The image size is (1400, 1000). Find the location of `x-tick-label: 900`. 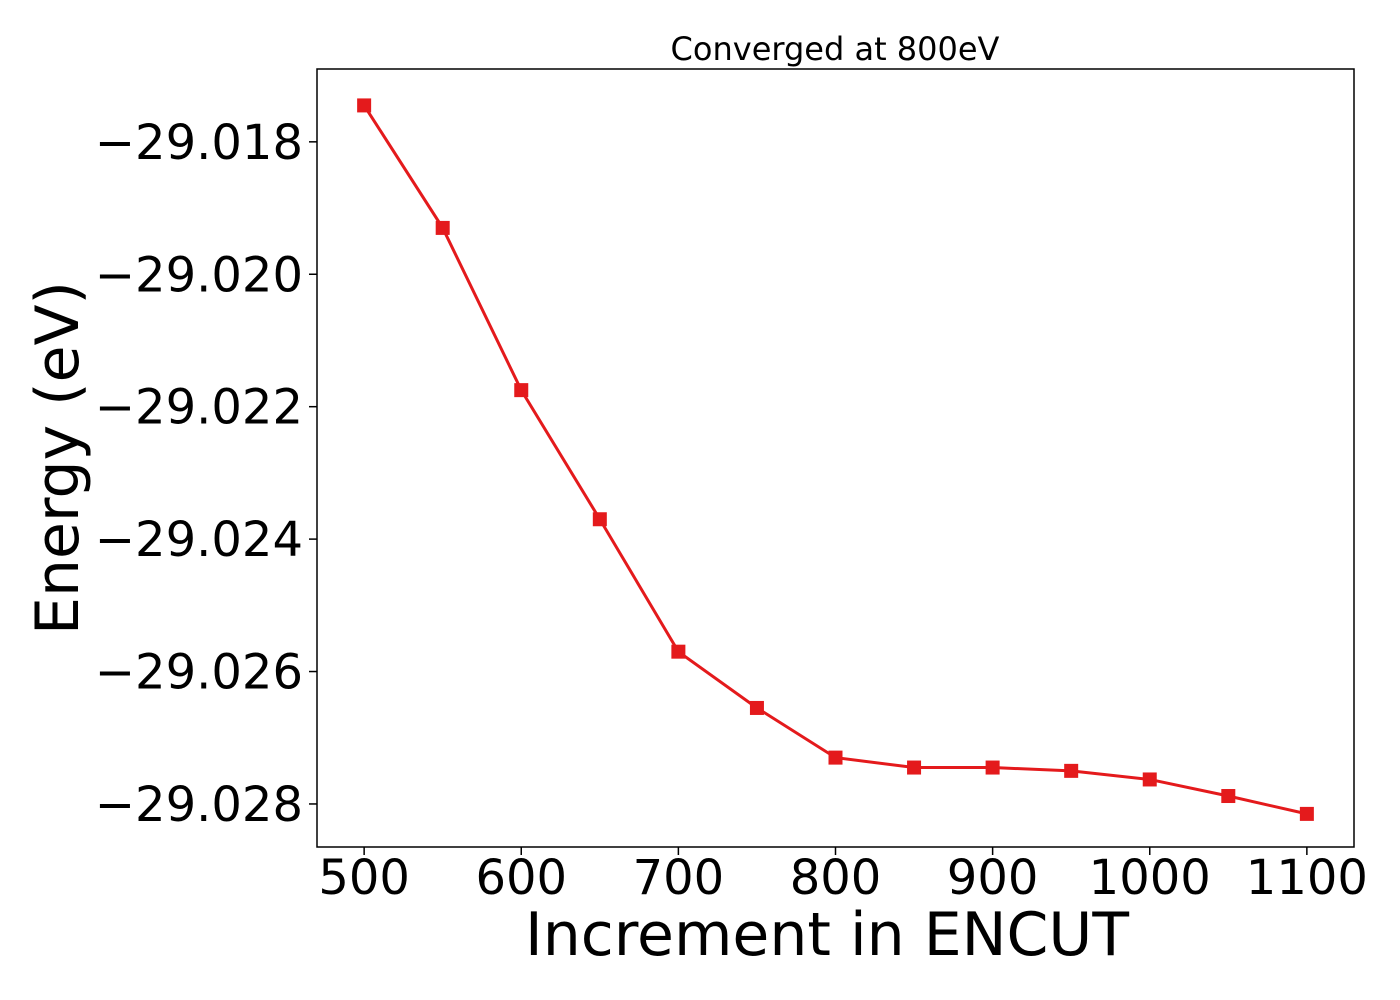

x-tick-label: 900 is located at coordinates (993, 878).